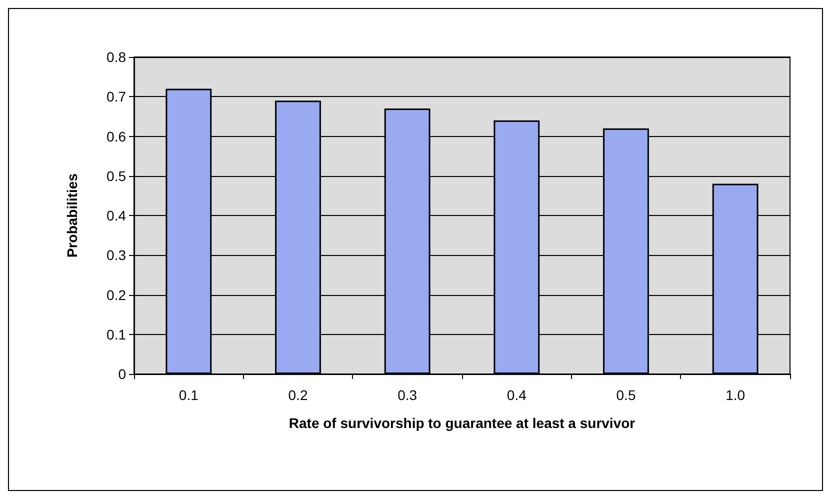 The height and width of the screenshot is (499, 831). Describe the element at coordinates (188, 395) in the screenshot. I see `x-tick-label: 0.1` at that location.